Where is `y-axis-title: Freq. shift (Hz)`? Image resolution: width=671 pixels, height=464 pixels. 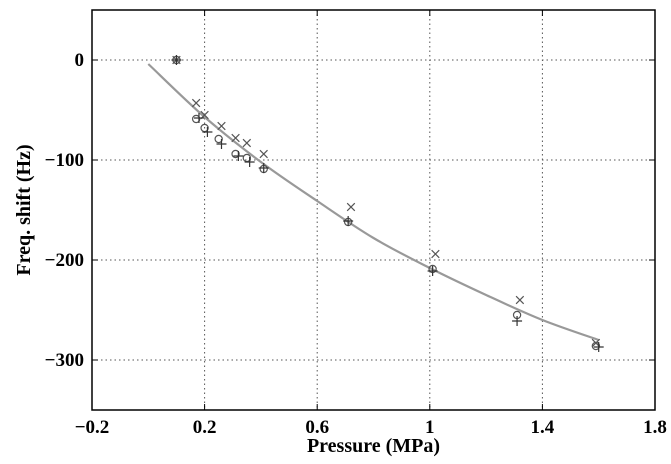 y-axis-title: Freq. shift (Hz) is located at coordinates (24, 209).